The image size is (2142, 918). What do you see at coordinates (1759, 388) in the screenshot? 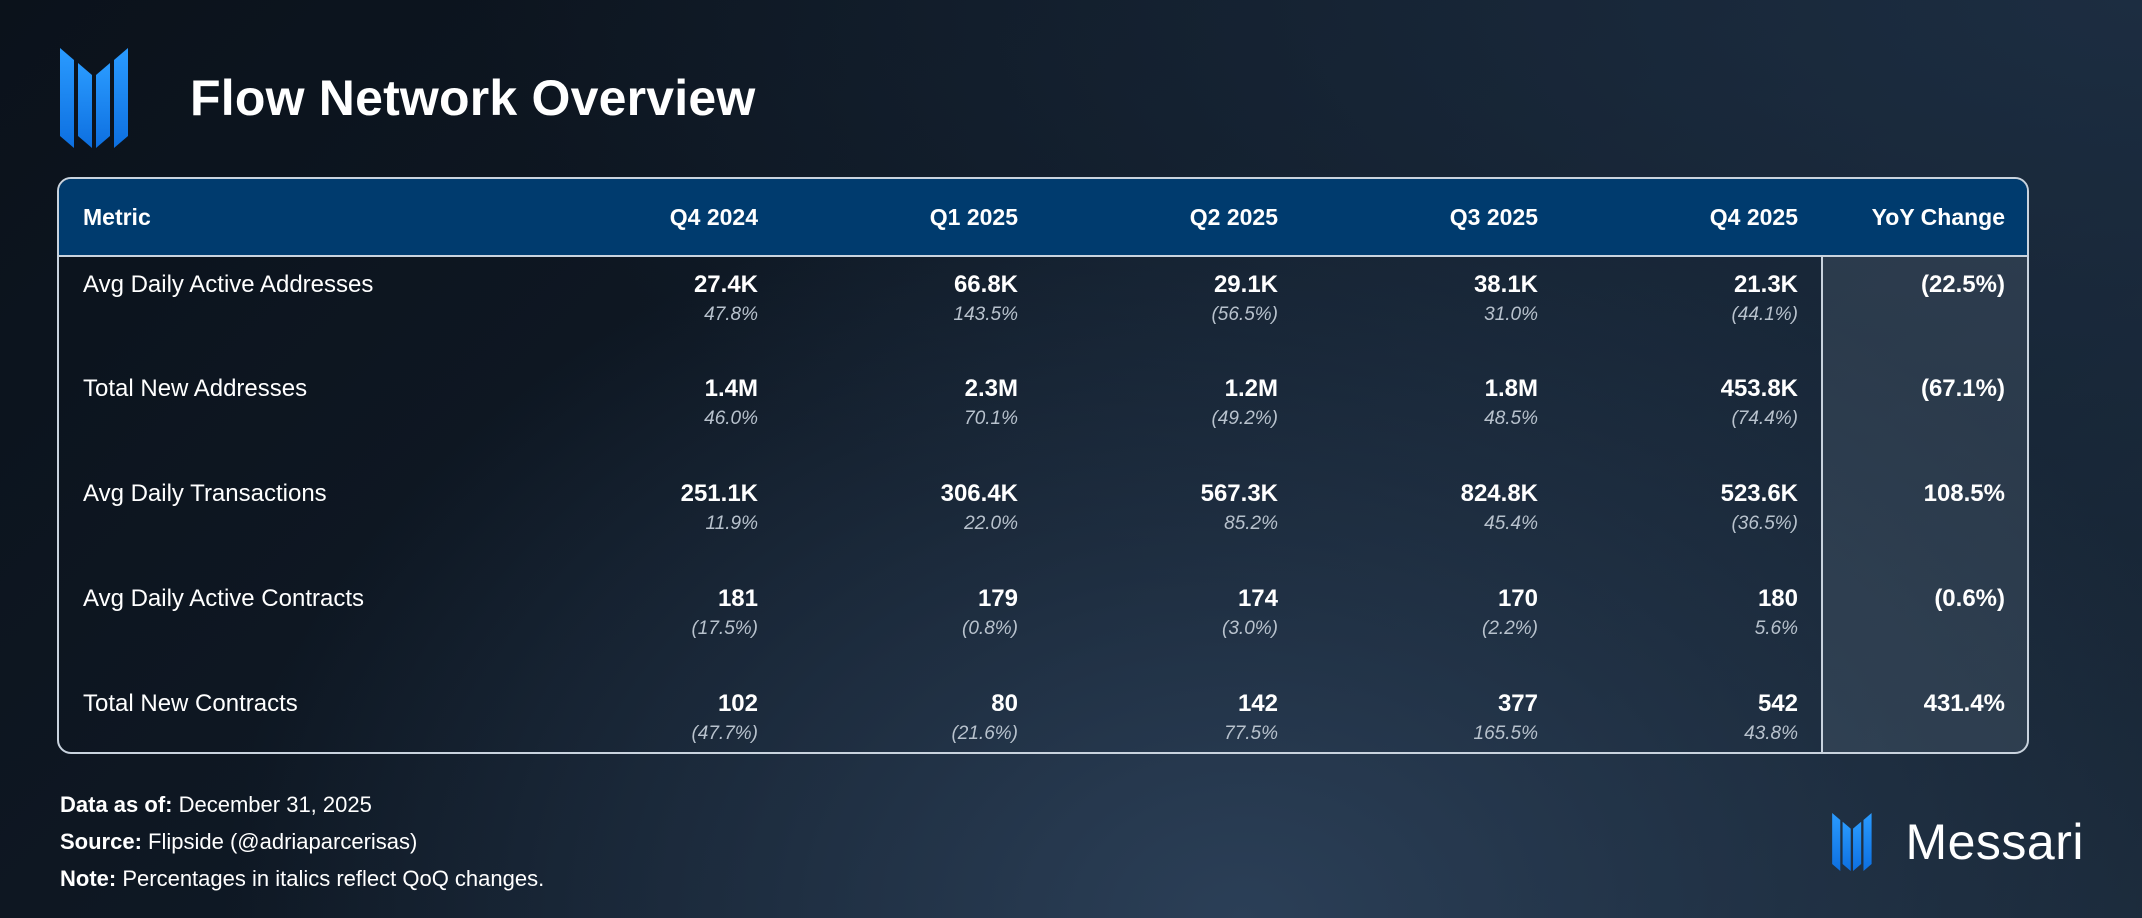
I see `cell-value: 453.8K` at bounding box center [1759, 388].